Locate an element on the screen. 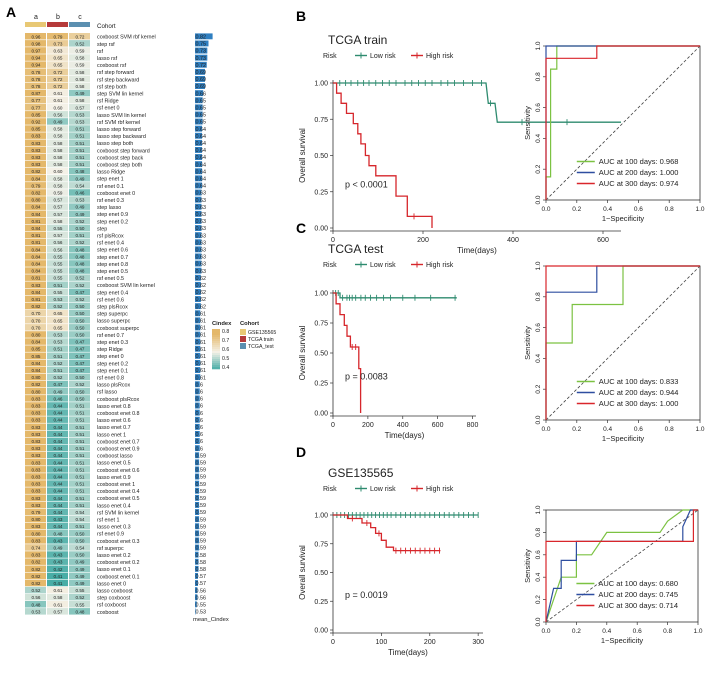 This screenshot has height=679, width=726. mean-cindex-value: 0.64 is located at coordinates (201, 165).